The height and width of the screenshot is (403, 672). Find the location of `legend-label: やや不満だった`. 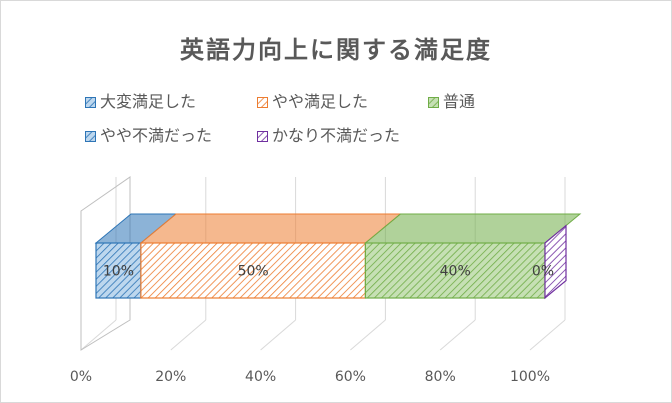

legend-label: やや不満だった is located at coordinates (156, 135).